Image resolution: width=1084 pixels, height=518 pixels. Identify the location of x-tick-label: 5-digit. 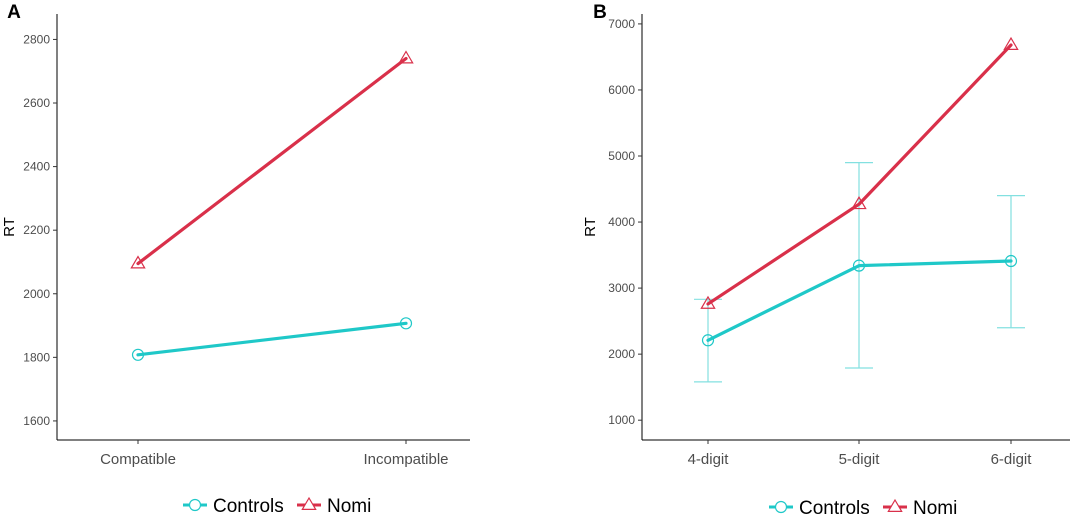
(860, 459).